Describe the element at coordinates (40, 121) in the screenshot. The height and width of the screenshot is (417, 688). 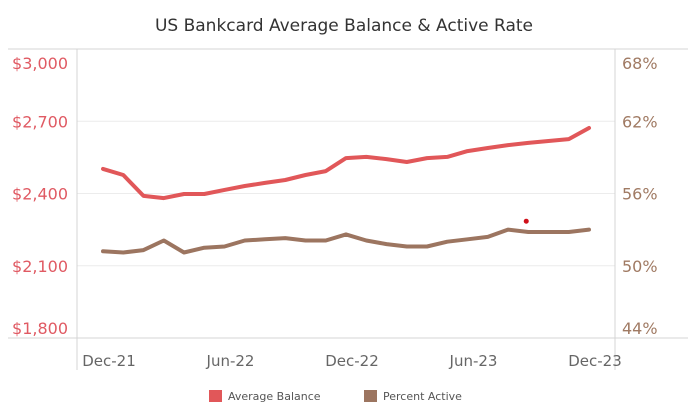
I see `y-left-tick-label: $2,700` at that location.